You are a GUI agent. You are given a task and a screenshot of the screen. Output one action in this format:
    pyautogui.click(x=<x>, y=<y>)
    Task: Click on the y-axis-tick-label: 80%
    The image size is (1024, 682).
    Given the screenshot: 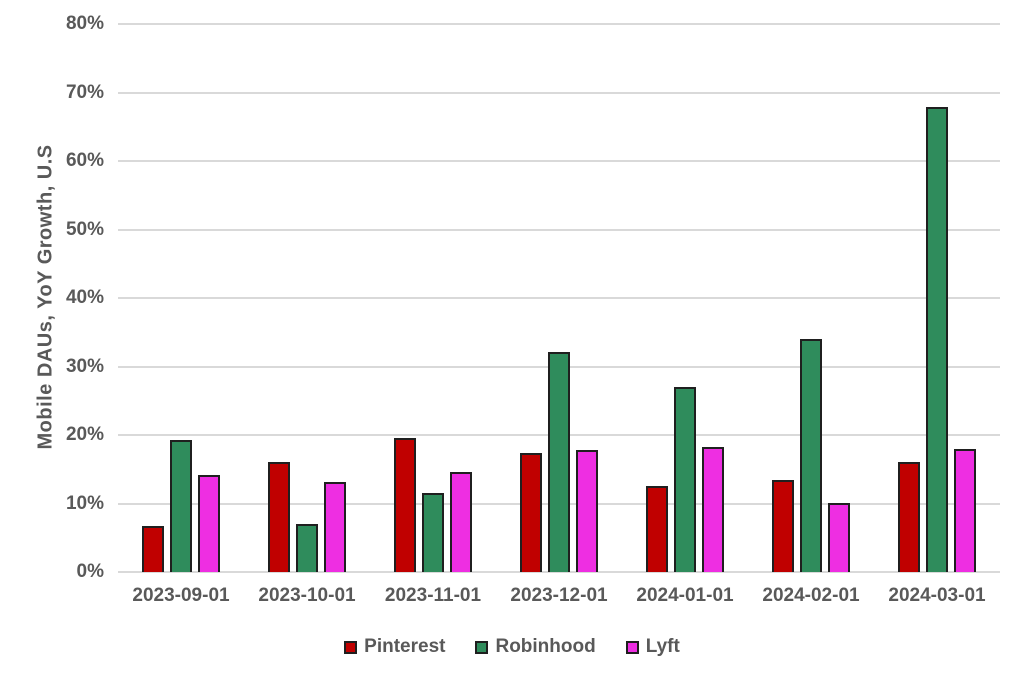 What is the action you would take?
    pyautogui.click(x=84, y=23)
    